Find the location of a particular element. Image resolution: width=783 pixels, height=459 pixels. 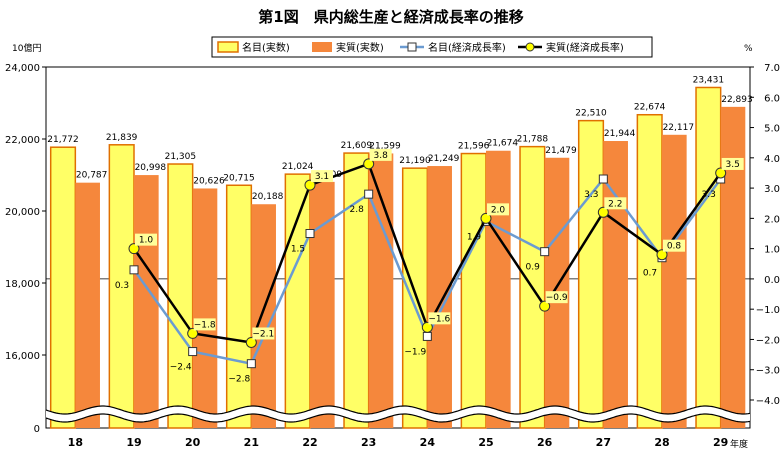

growth-label-nominal: 1.5 is located at coordinates (298, 250).